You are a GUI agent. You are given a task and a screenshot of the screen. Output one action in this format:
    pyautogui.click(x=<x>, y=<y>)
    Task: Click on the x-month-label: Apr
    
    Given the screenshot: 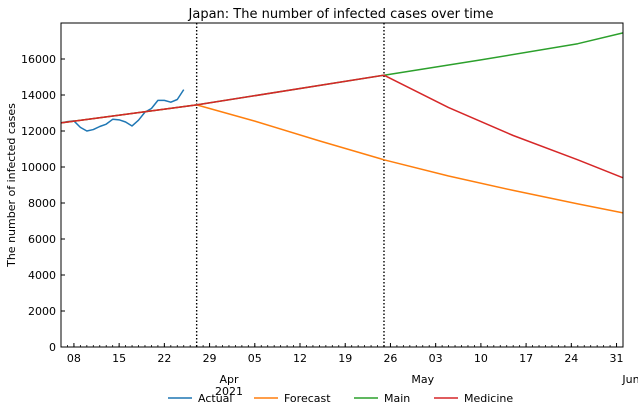 What is the action you would take?
    pyautogui.click(x=229, y=379)
    